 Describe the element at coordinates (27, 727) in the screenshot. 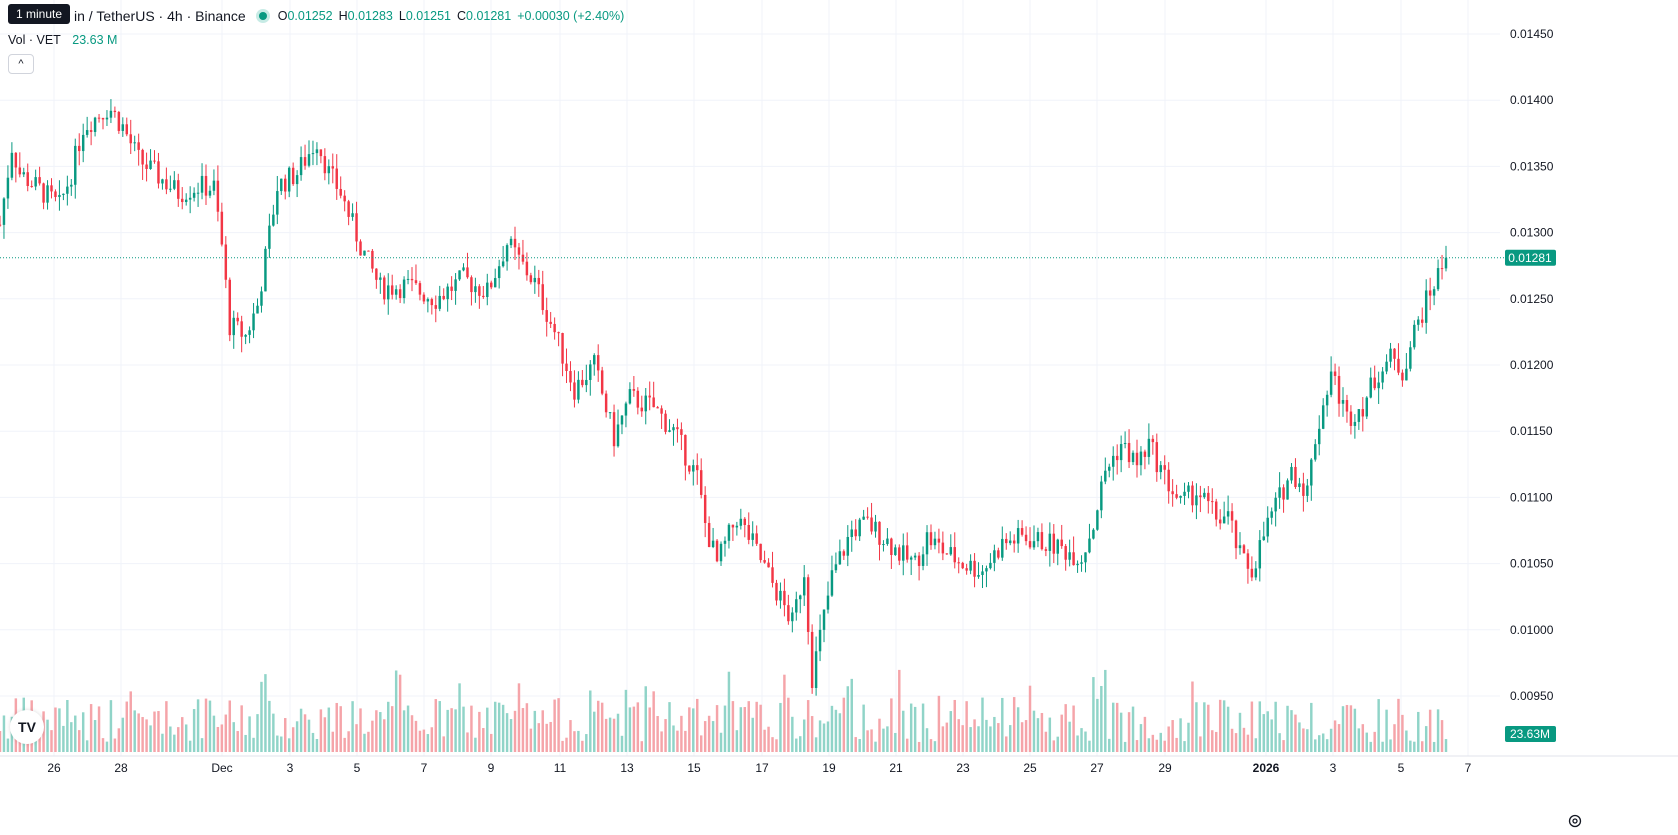

I see `tradingview-logo: TV` at that location.